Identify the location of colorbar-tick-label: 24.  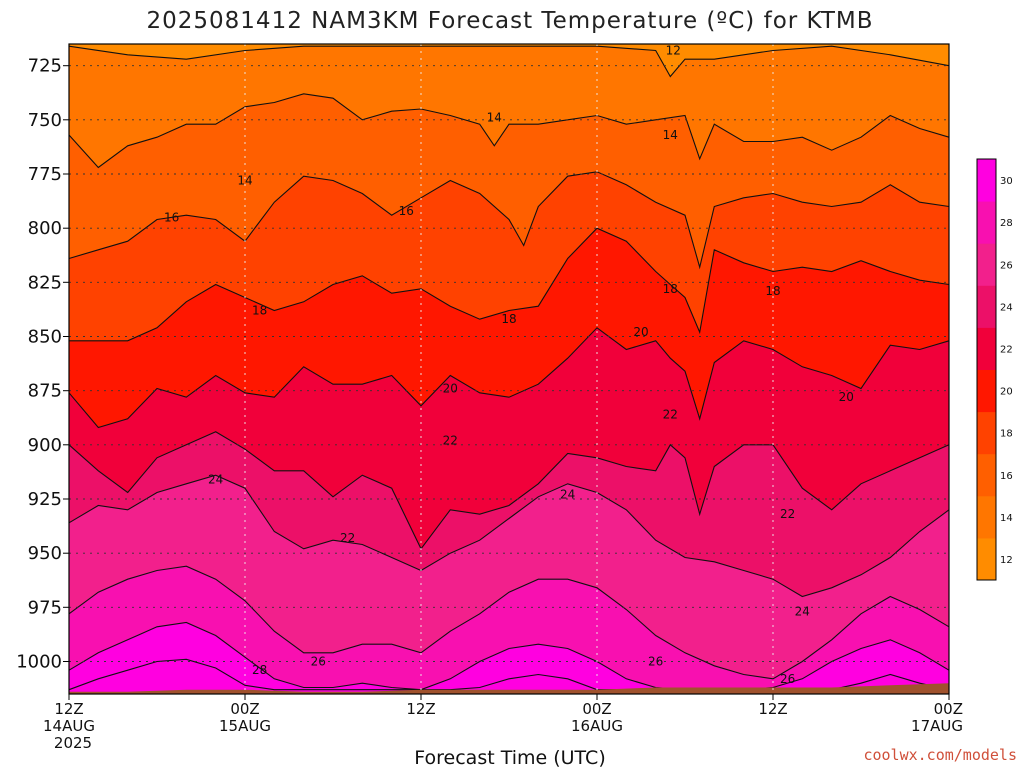
(1006, 307).